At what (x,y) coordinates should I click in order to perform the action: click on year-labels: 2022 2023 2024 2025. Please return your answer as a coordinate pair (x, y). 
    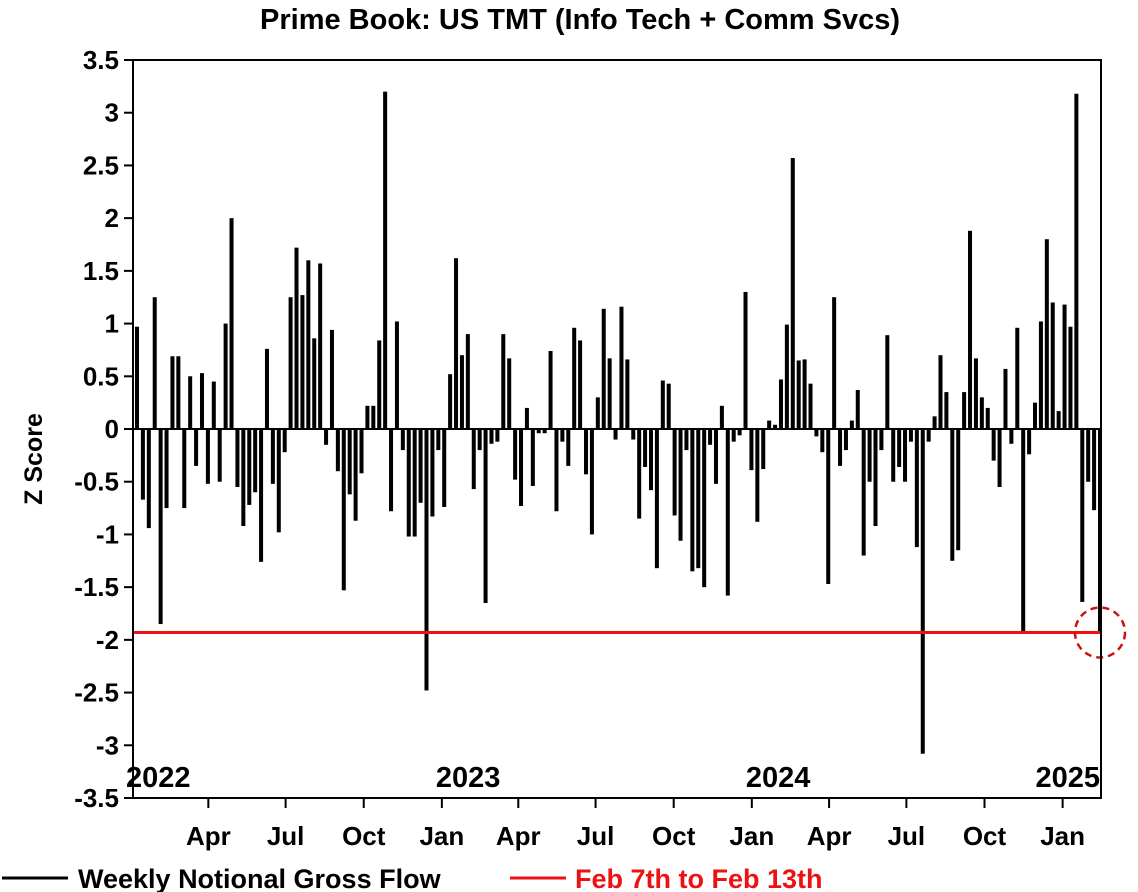
    Looking at the image, I should click on (613, 778).